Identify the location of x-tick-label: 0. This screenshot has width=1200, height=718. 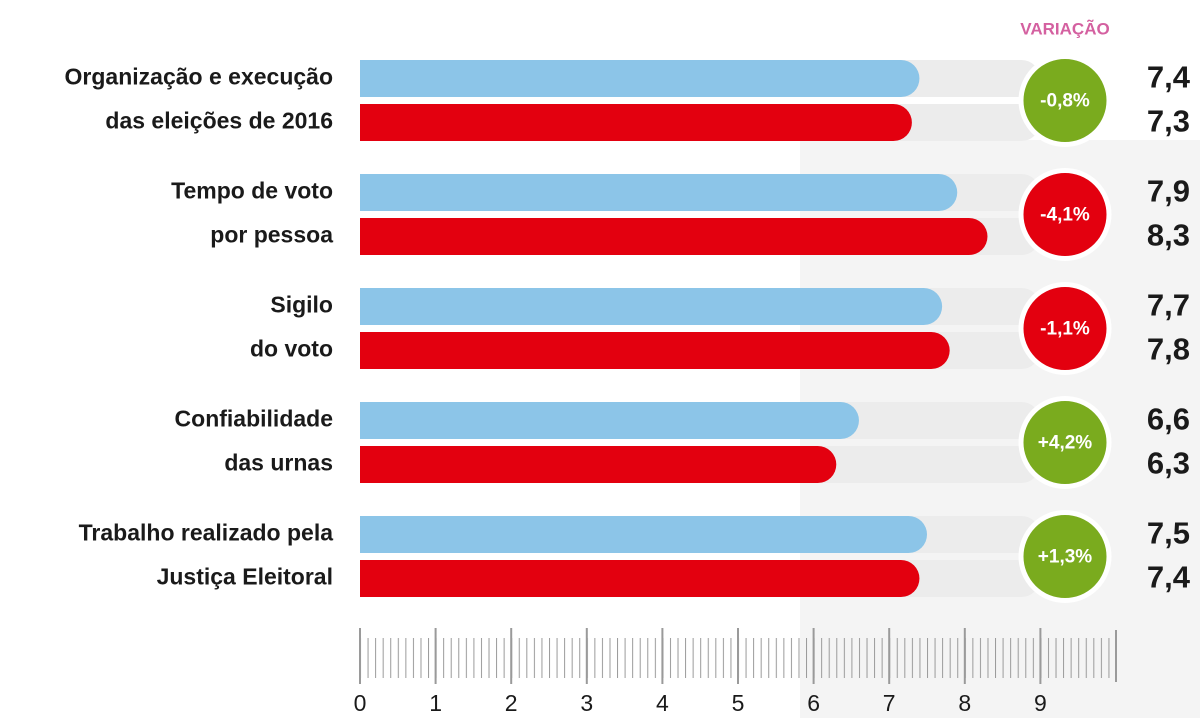
(360, 703).